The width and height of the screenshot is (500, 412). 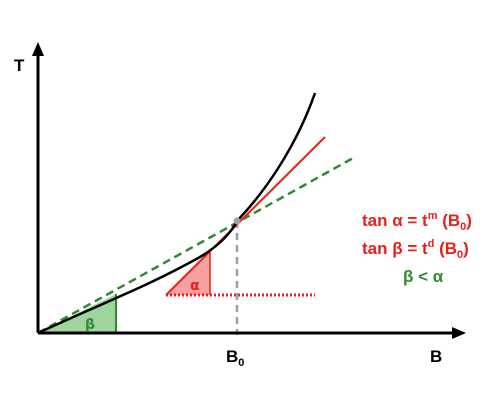 I want to click on eq2-sub: 0, so click(x=460, y=255).